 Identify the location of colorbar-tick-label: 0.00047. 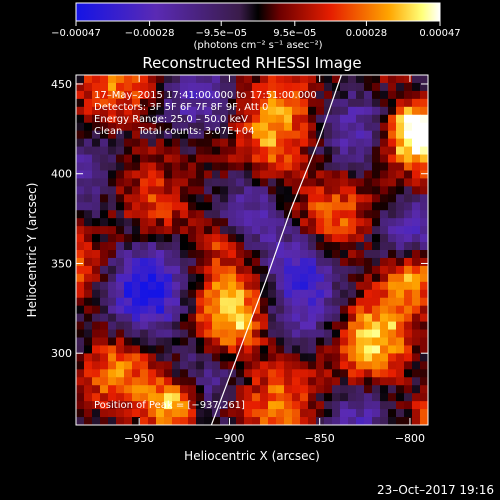
(439, 33).